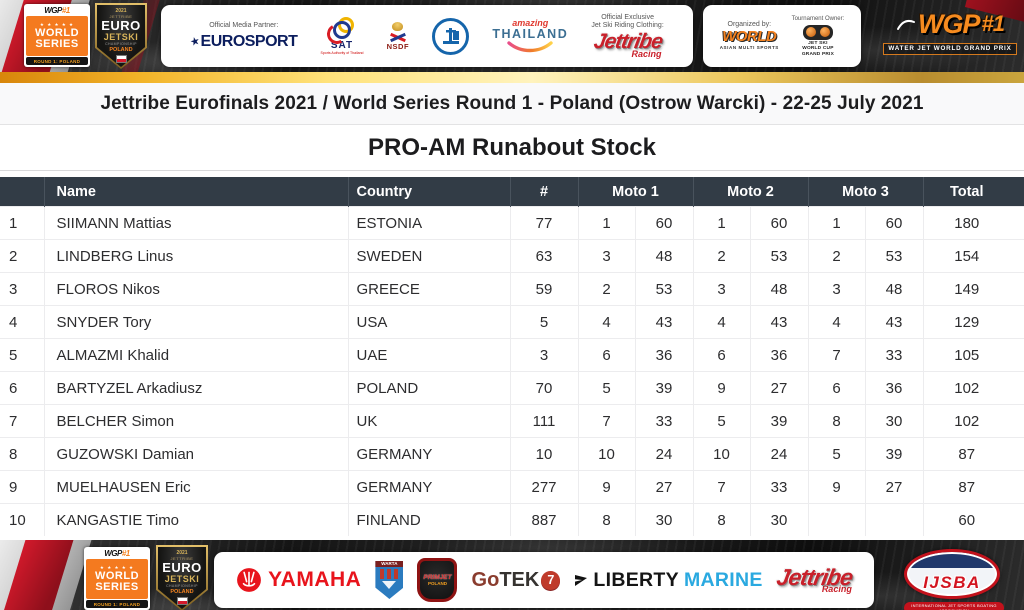 The height and width of the screenshot is (610, 1024). I want to click on spacer, so click(512, 538).